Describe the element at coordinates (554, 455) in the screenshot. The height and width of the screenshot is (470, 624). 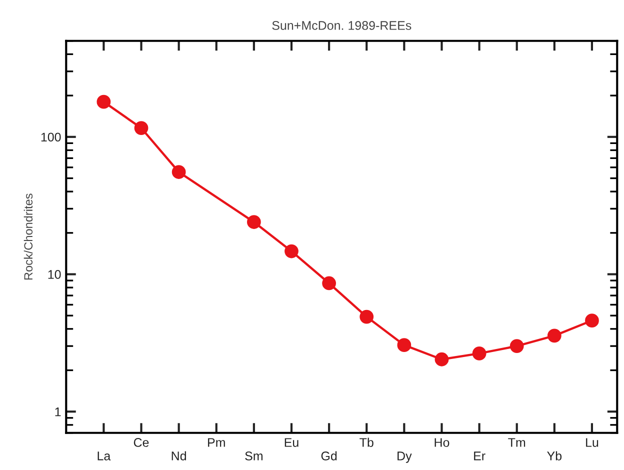
I see `x-tick-label: Yb` at that location.